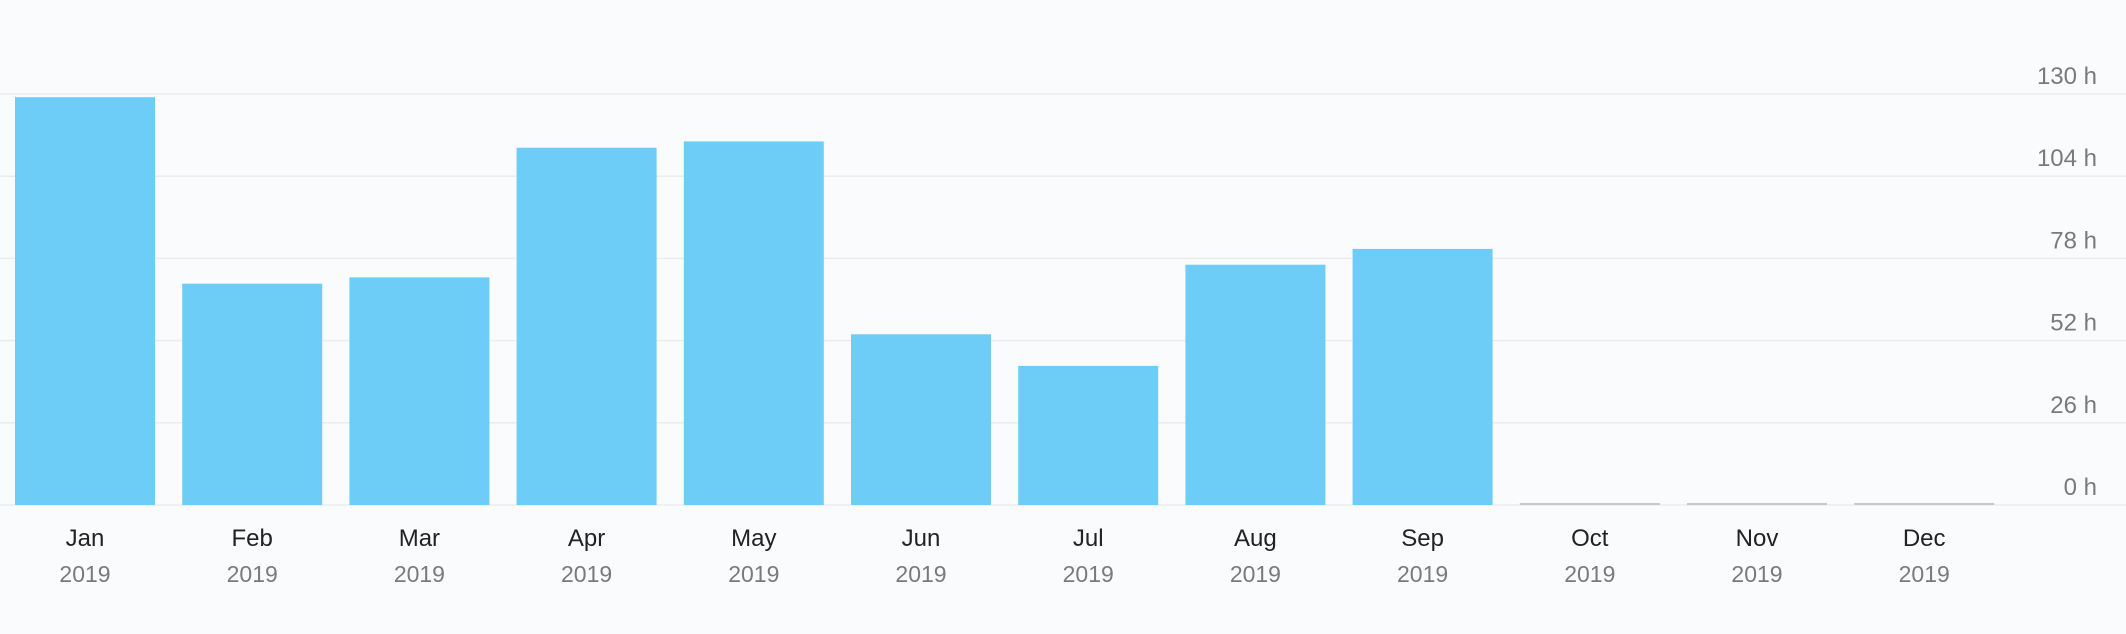 The height and width of the screenshot is (634, 2126). I want to click on y-tick-label: 26 h, so click(2073, 405).